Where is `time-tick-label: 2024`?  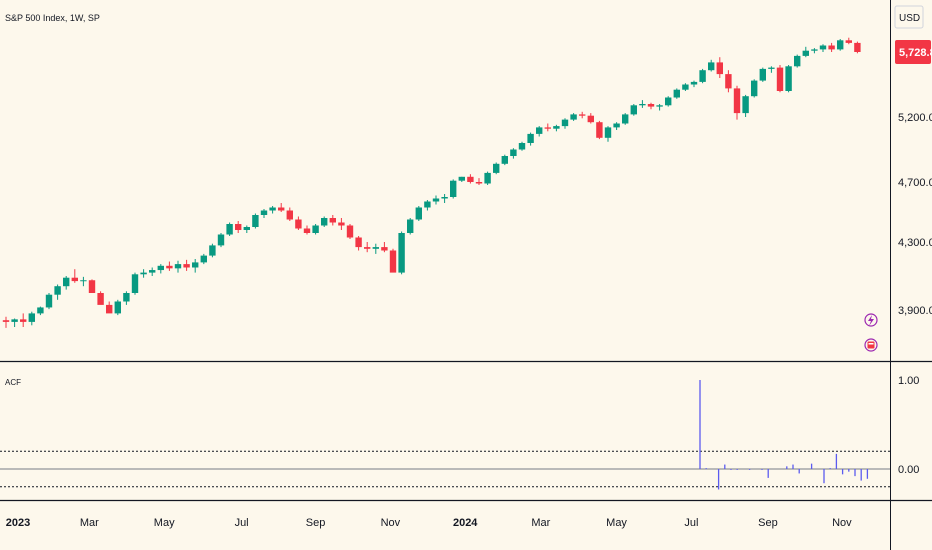
time-tick-label: 2024 is located at coordinates (465, 523).